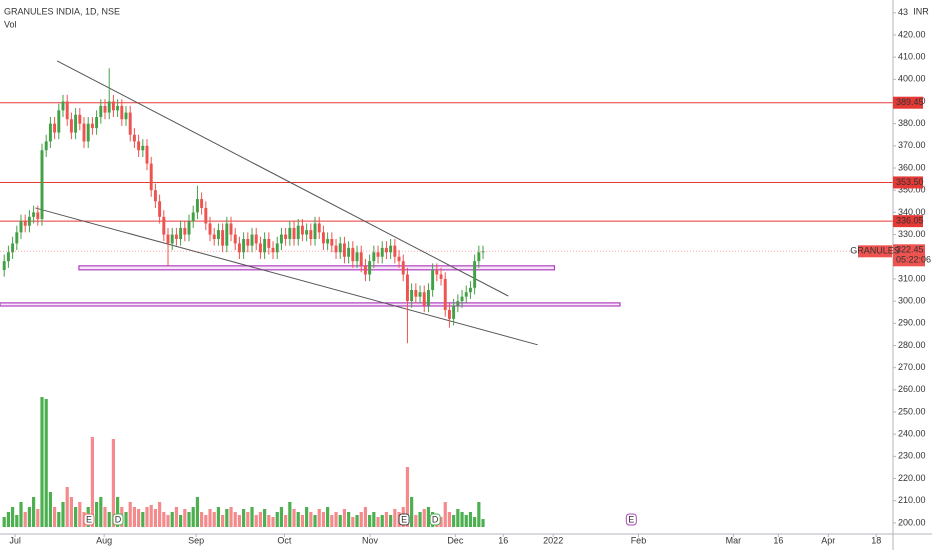 This screenshot has width=932, height=550. Describe the element at coordinates (912, 522) in the screenshot. I see `y-tick-label: 200.00` at that location.